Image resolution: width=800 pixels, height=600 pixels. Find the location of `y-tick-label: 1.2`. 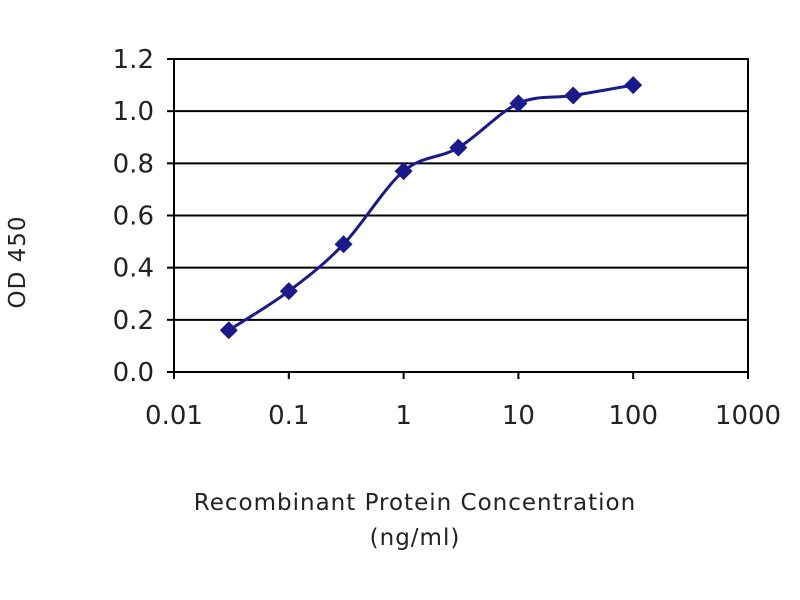

y-tick-label: 1.2 is located at coordinates (133, 60).